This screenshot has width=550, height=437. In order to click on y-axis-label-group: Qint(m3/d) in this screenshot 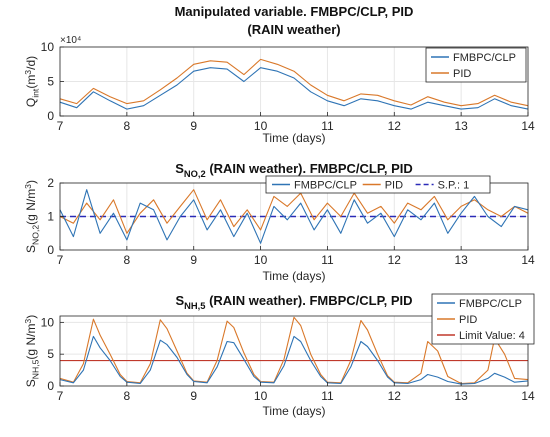, I will do `click(32, 81)`.